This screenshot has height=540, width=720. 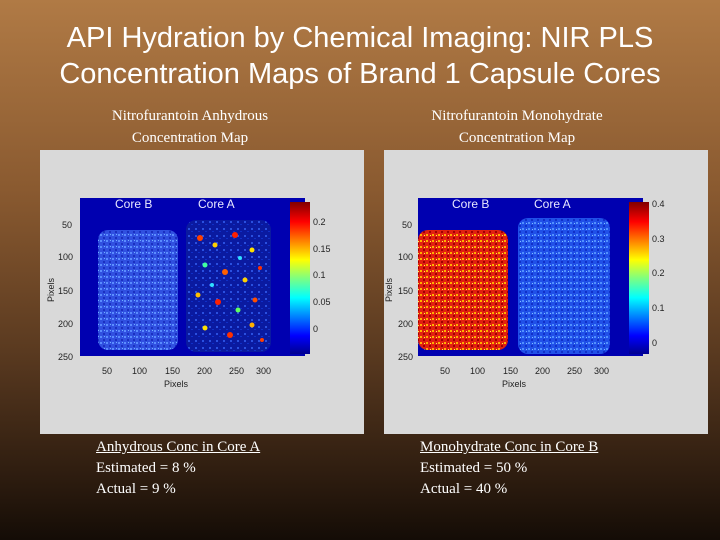 What do you see at coordinates (146, 468) in the screenshot?
I see `left-caption-estimated: Estimated = 8 %` at bounding box center [146, 468].